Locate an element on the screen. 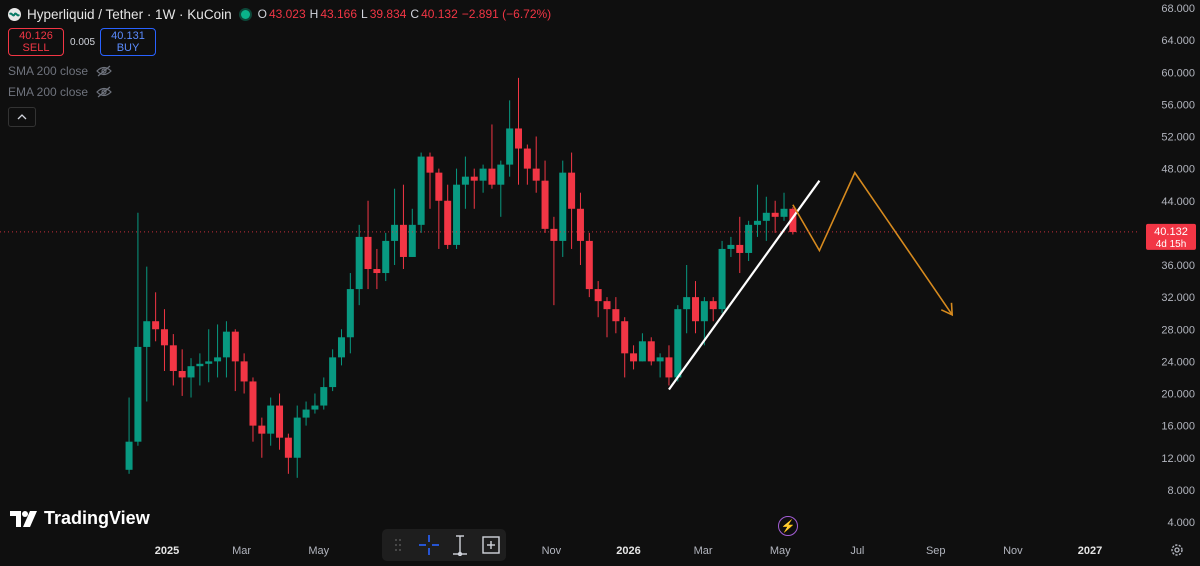 The image size is (1200, 566). sell-label: SELL is located at coordinates (36, 48).